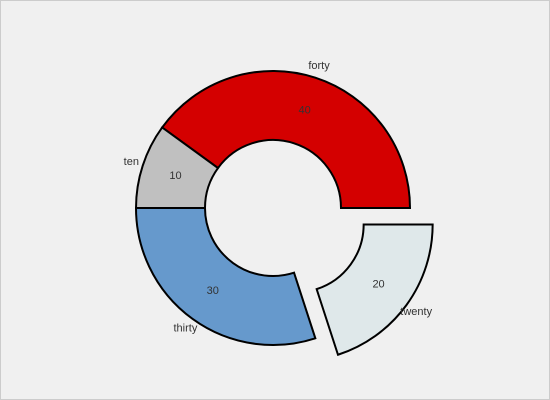 The height and width of the screenshot is (400, 550). What do you see at coordinates (416, 312) in the screenshot?
I see `category-label: twenty` at bounding box center [416, 312].